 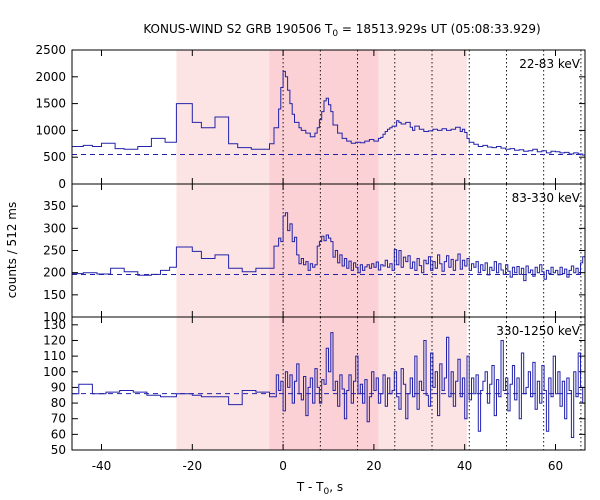 I want to click on energy-band-label: 83-330 keV, so click(x=546, y=198).